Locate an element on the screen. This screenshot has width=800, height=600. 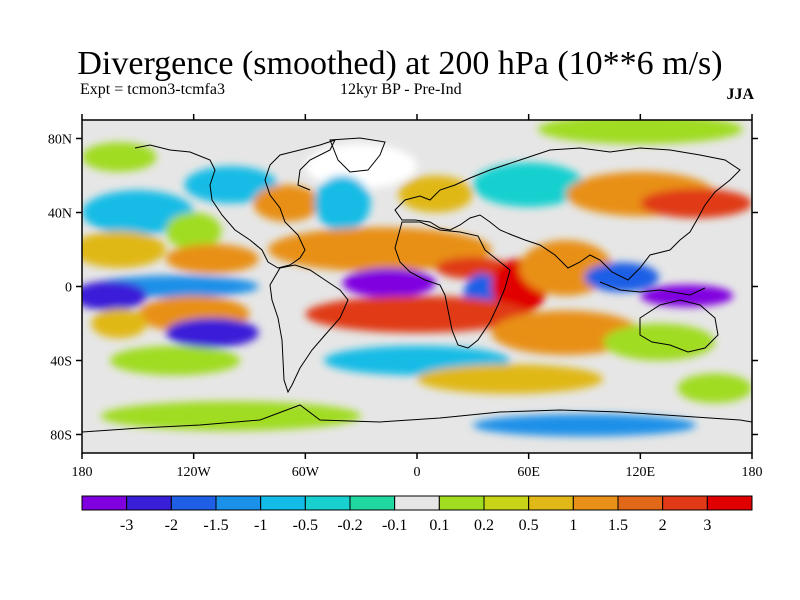
lon-tick-label: 0 is located at coordinates (417, 472).